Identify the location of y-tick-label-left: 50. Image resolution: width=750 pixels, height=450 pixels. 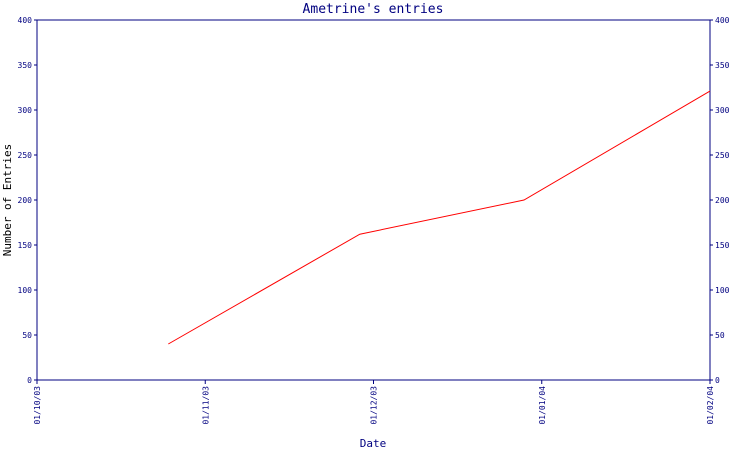
(27, 335).